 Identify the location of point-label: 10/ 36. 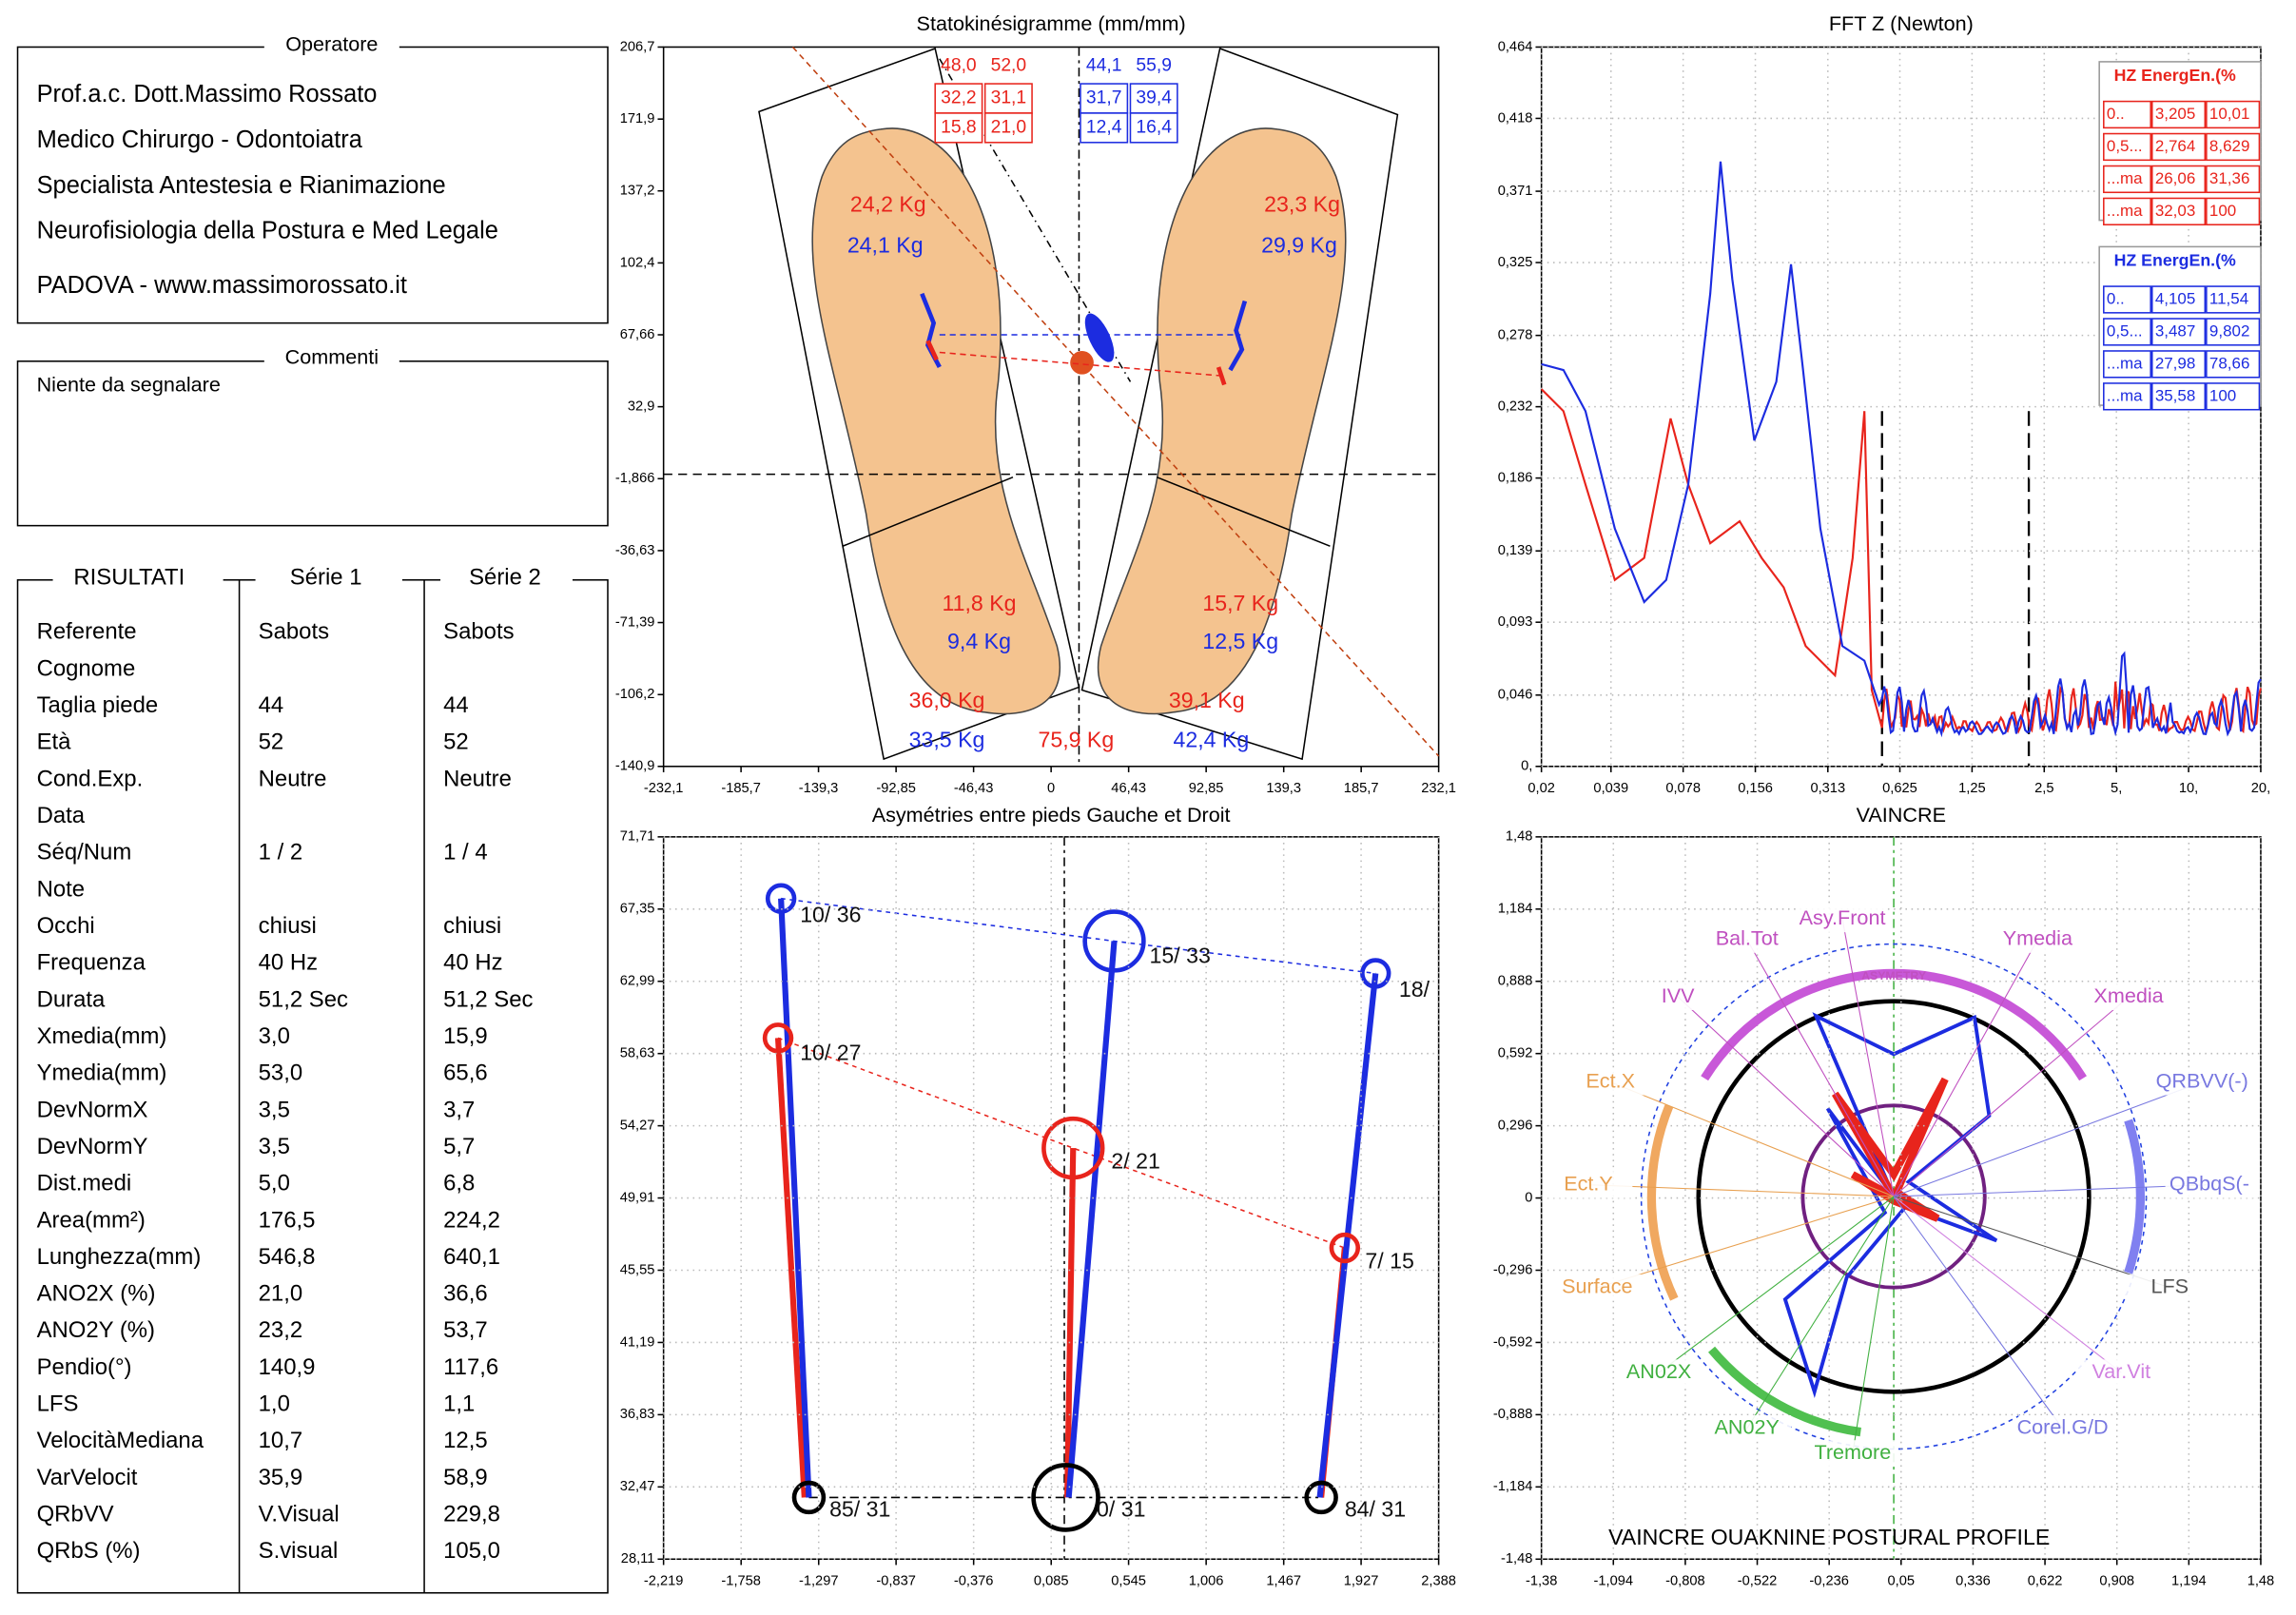
(830, 914).